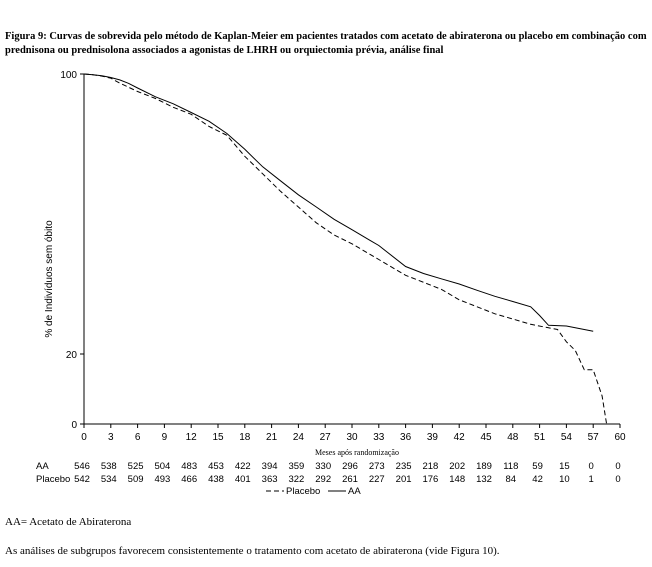 This screenshot has width=652, height=567. I want to click on risk-value: 148, so click(457, 479).